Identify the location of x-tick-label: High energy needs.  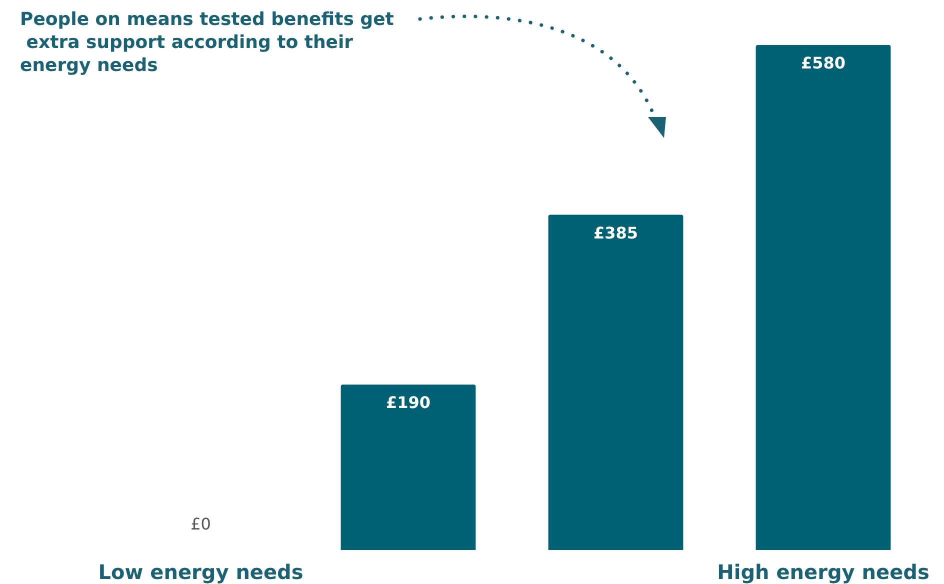
(823, 572).